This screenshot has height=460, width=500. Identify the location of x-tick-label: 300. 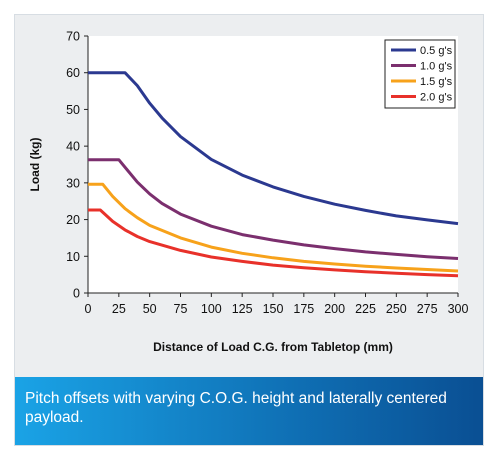
(458, 309).